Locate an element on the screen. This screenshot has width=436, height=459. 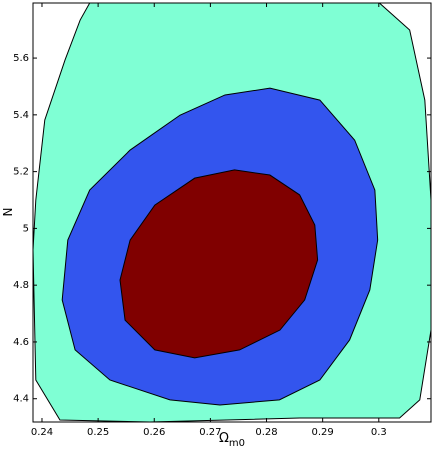
y-tick-label: 4.8 is located at coordinates (21, 285).